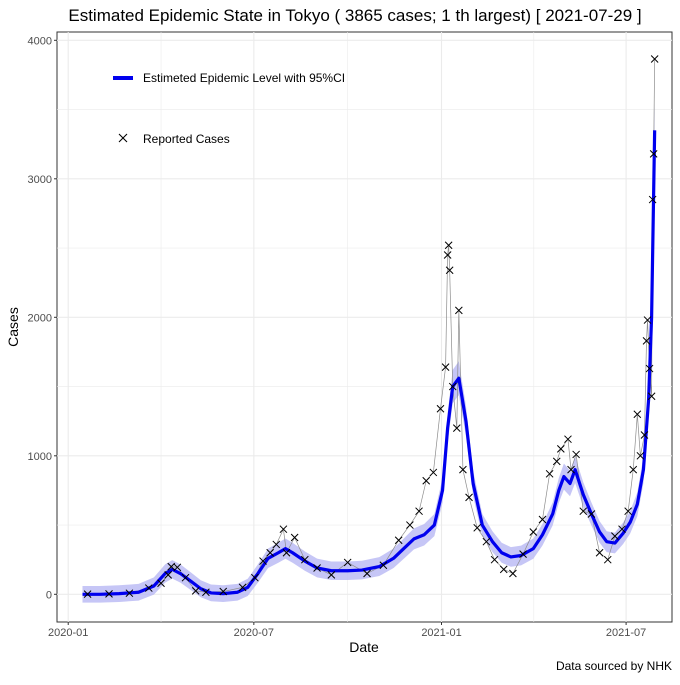 The height and width of the screenshot is (685, 680). Describe the element at coordinates (244, 78) in the screenshot. I see `legend-label-level: Estimeted Epidemic Level with 95%CI` at that location.